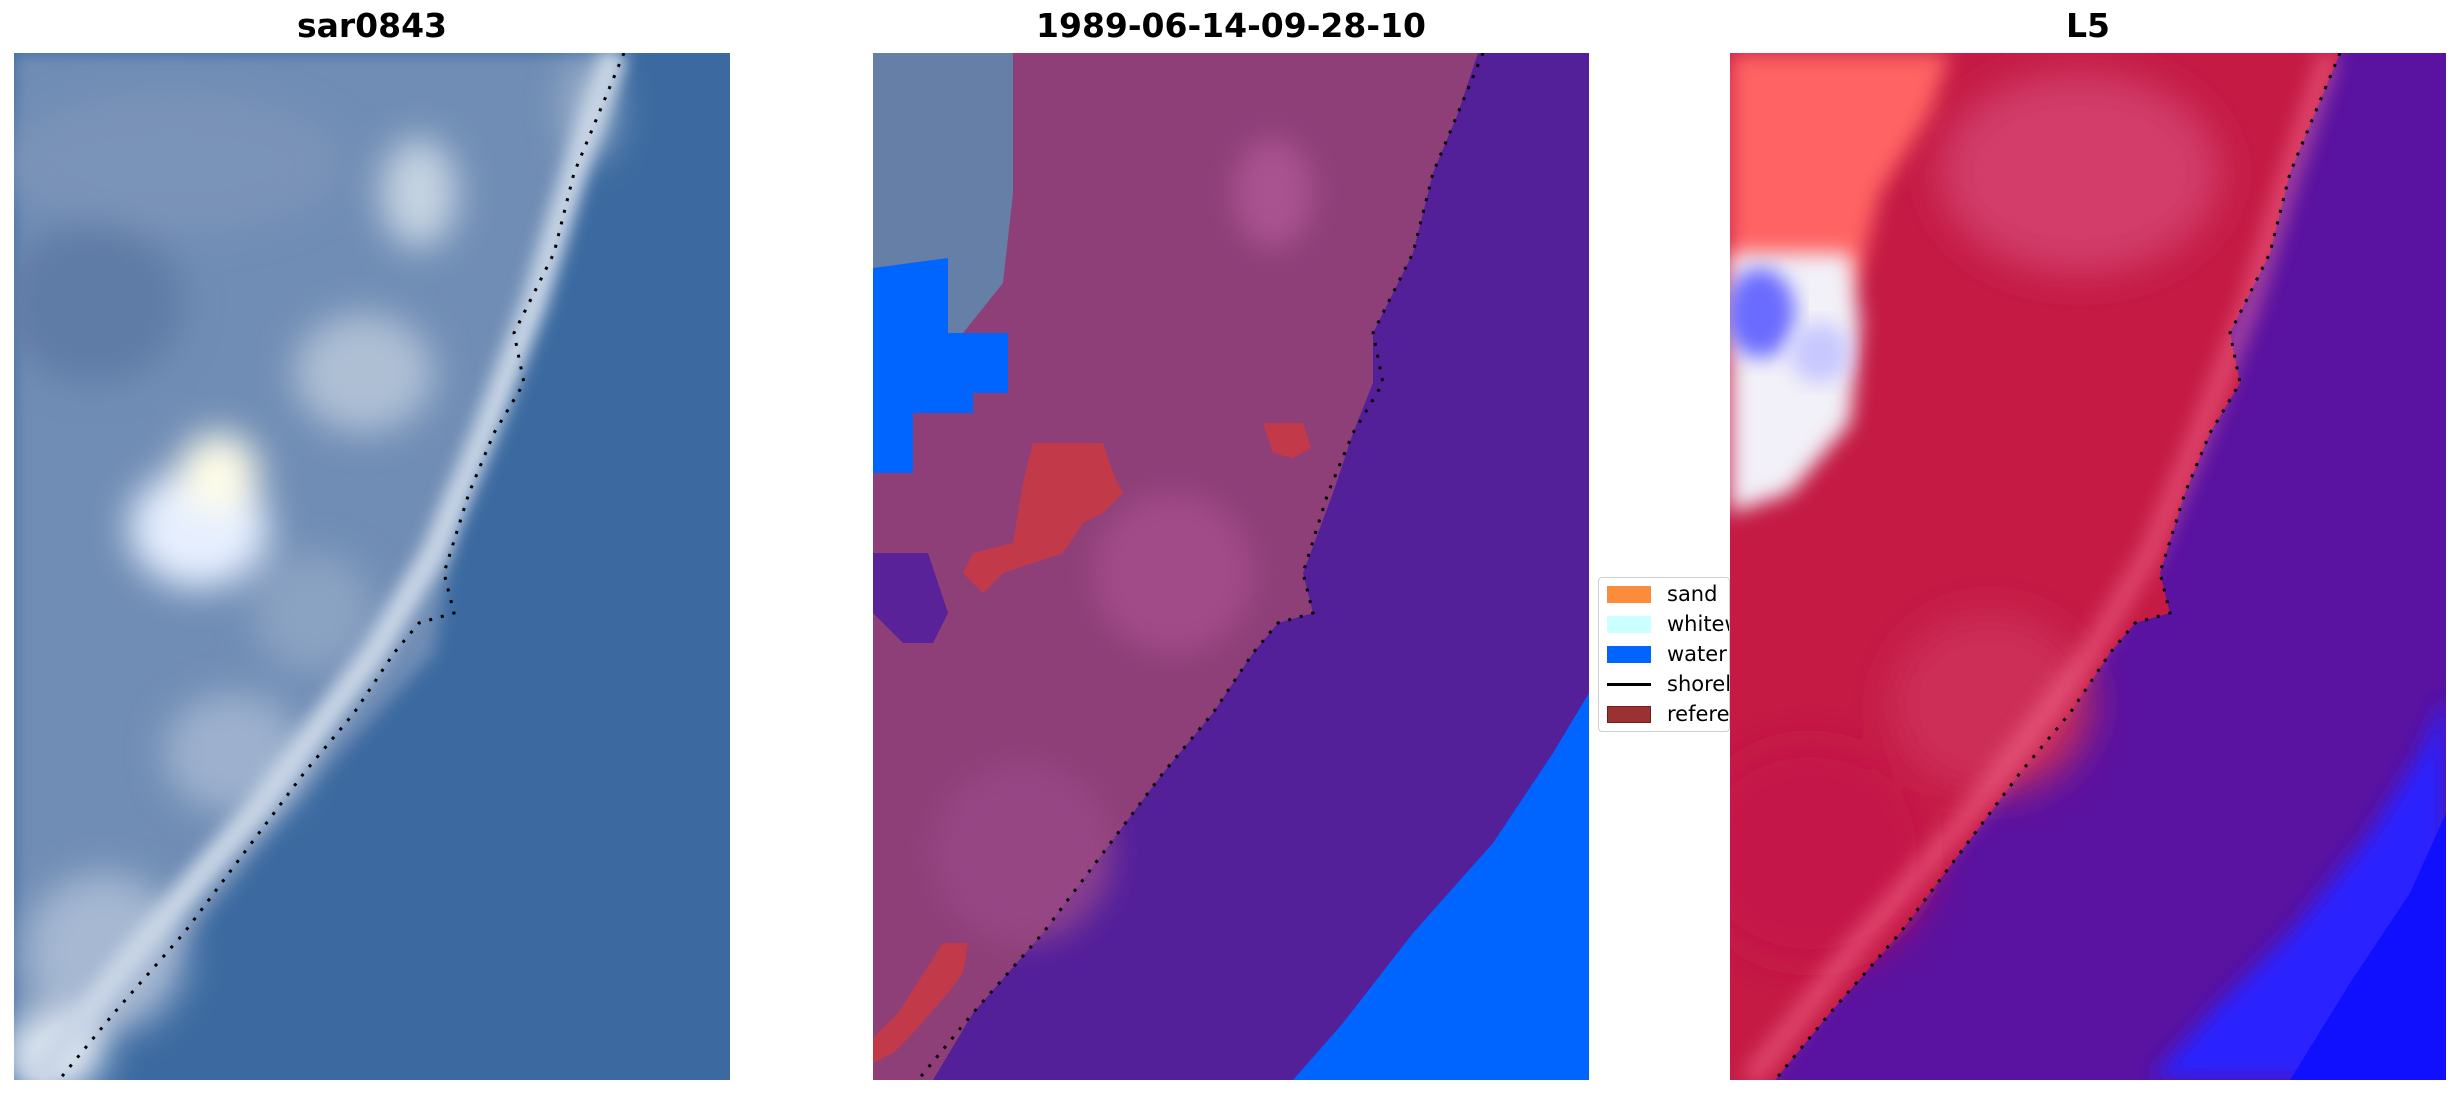  I want to click on legend-swatch-whitewater, so click(1629, 624).